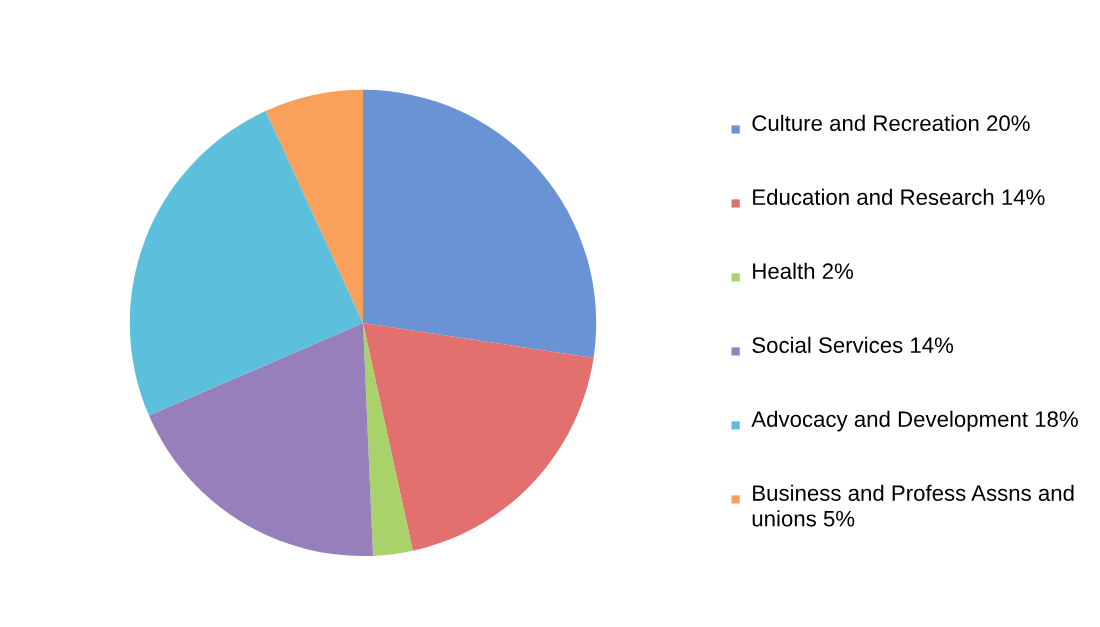 This screenshot has width=1100, height=627. Describe the element at coordinates (891, 123) in the screenshot. I see `legend-label: Culture and Recreation 20%` at that location.